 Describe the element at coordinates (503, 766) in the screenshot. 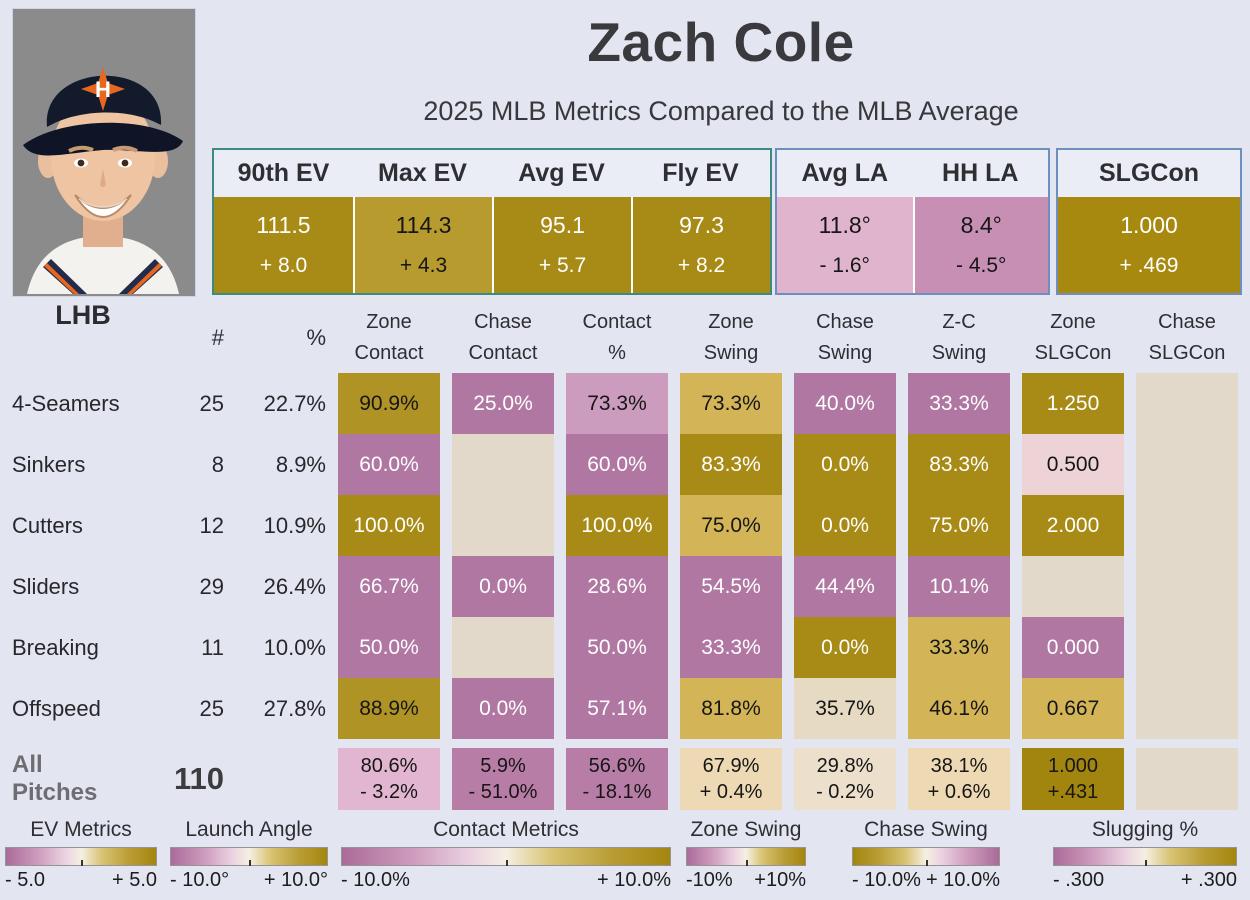

I see `total-value: 5.9%` at that location.